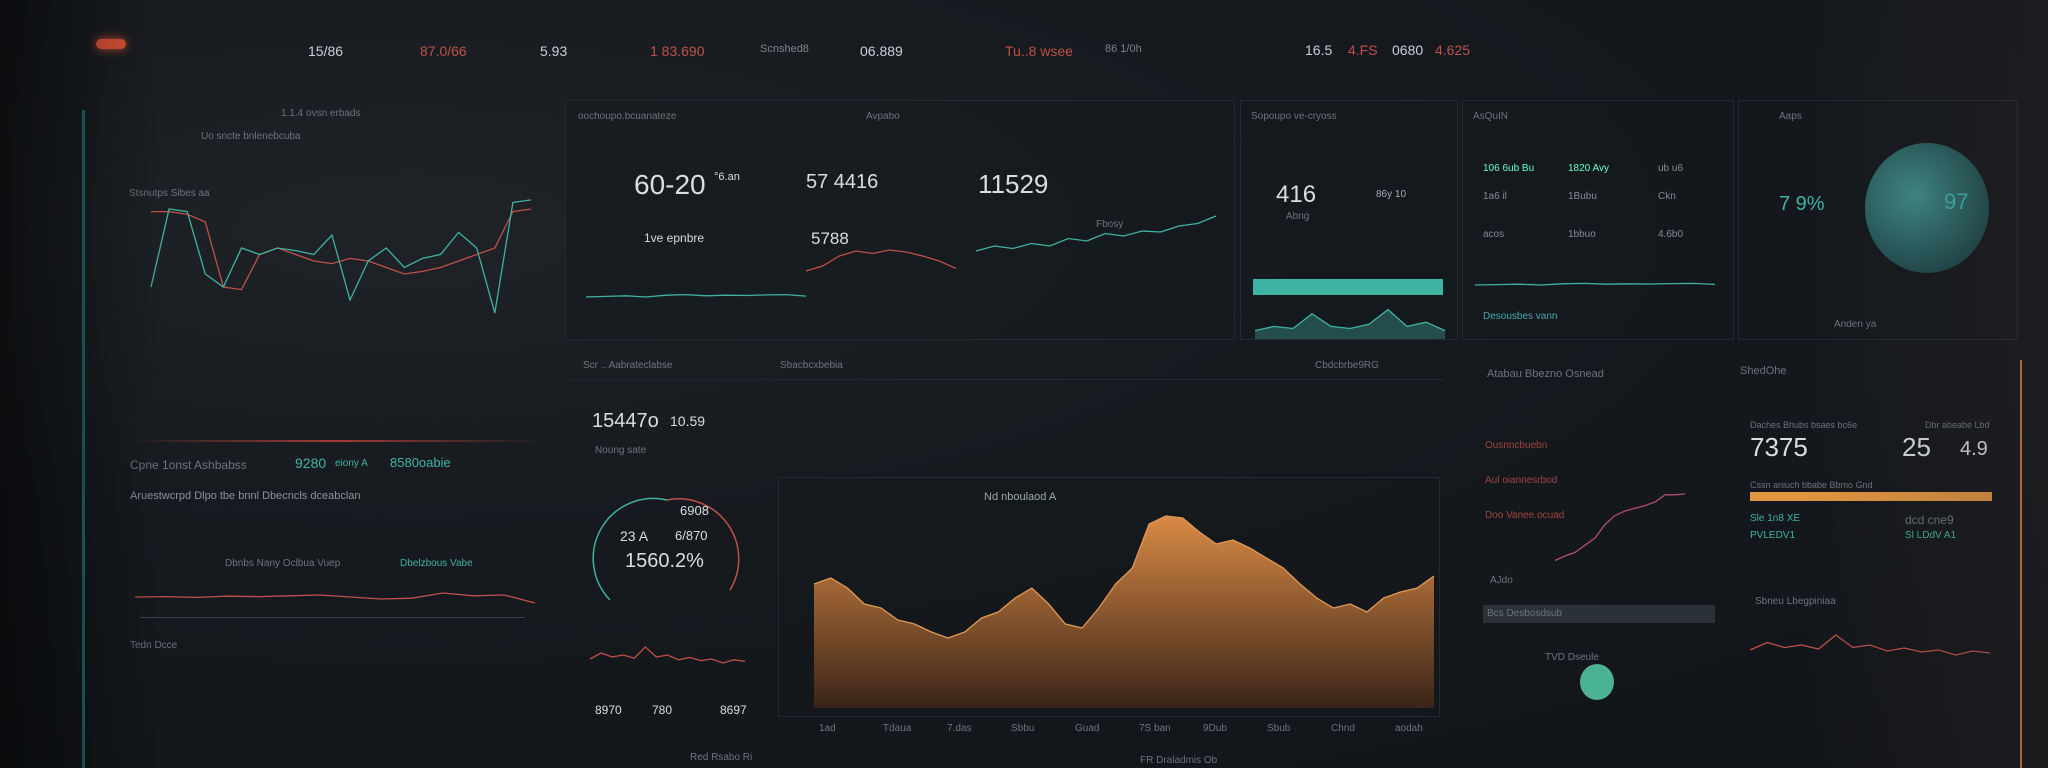 The height and width of the screenshot is (768, 2048). I want to click on stat-d: Sl LDdV A1, so click(1931, 535).